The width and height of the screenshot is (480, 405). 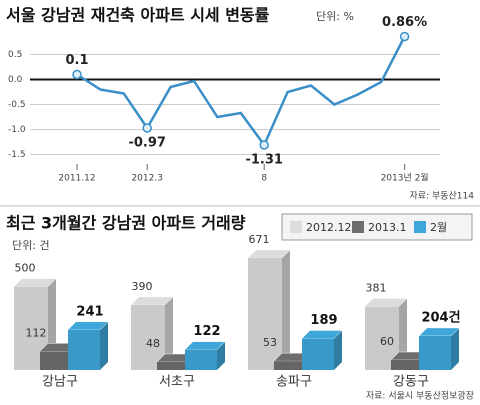 What do you see at coordinates (264, 179) in the screenshot?
I see `x-tick-label: 8` at bounding box center [264, 179].